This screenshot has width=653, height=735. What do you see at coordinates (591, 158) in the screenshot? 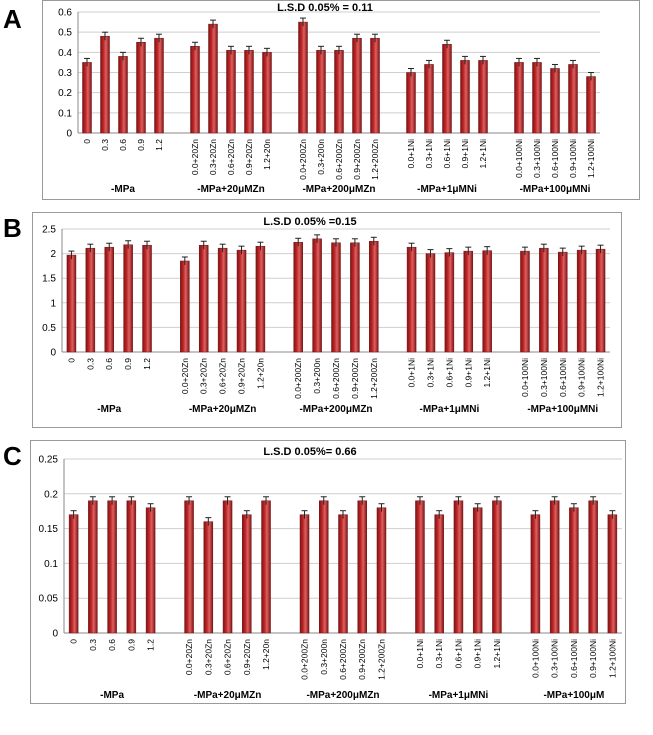
I see `chart-a-xtick-label: 1.2+100Ni` at bounding box center [591, 158].